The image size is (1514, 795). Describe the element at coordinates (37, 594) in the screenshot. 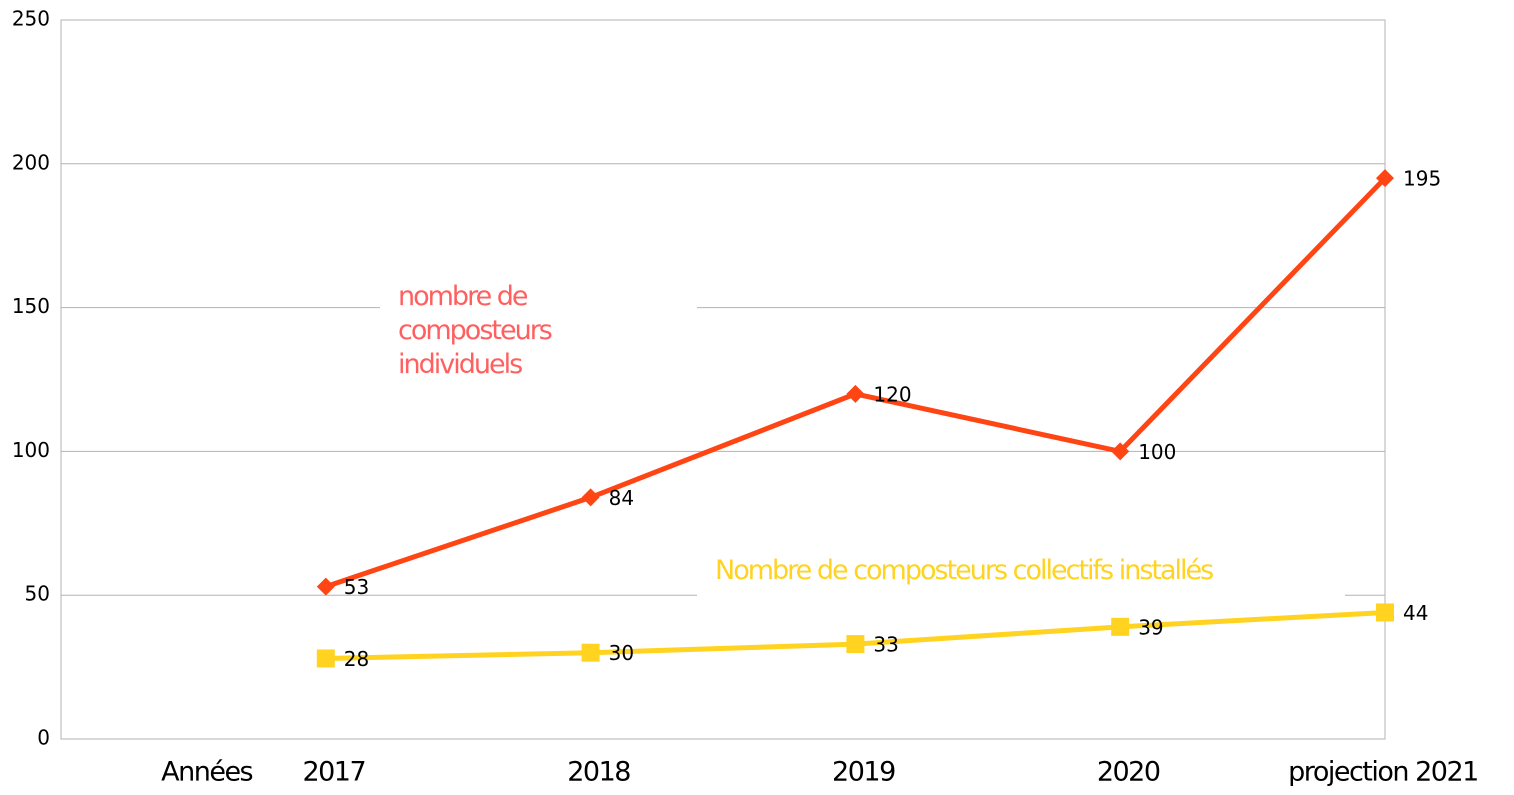

I see `y-tick-label: 50` at that location.